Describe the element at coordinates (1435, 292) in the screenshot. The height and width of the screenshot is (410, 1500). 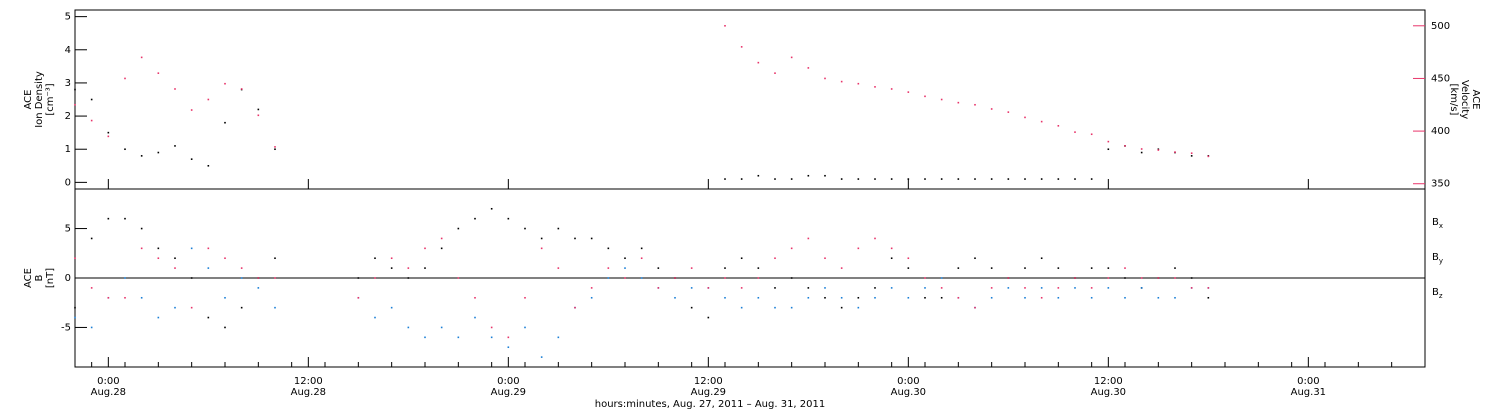
I see `legend-base: B` at that location.